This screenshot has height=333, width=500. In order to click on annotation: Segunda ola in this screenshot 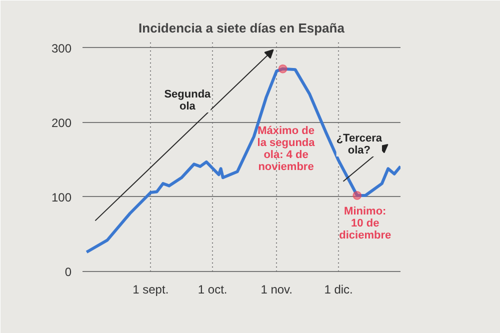, I will do `click(188, 100)`.